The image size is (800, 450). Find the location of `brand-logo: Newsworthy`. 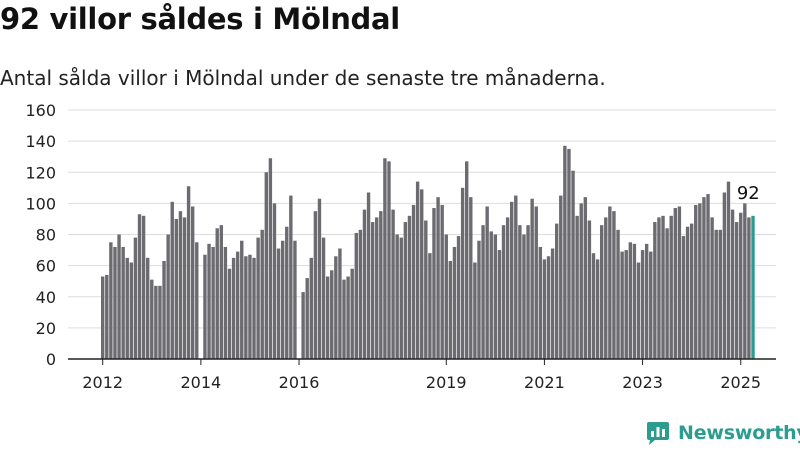

brand-logo: Newsworthy is located at coordinates (722, 433).